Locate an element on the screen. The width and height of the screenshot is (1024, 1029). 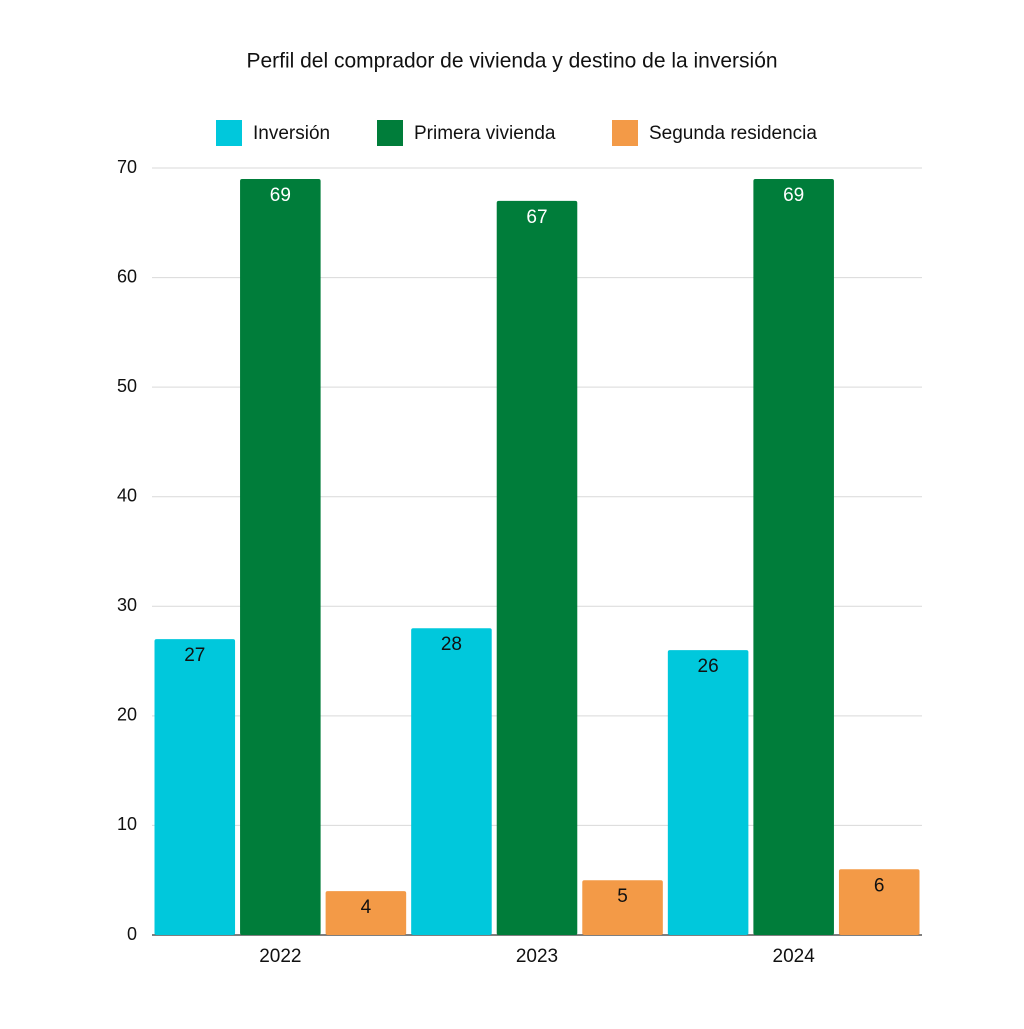
data-label: 28 is located at coordinates (451, 644).